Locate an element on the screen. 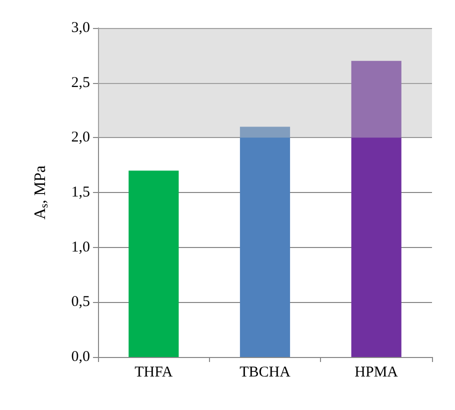  y-tick-label: 1,0 is located at coordinates (80, 247).